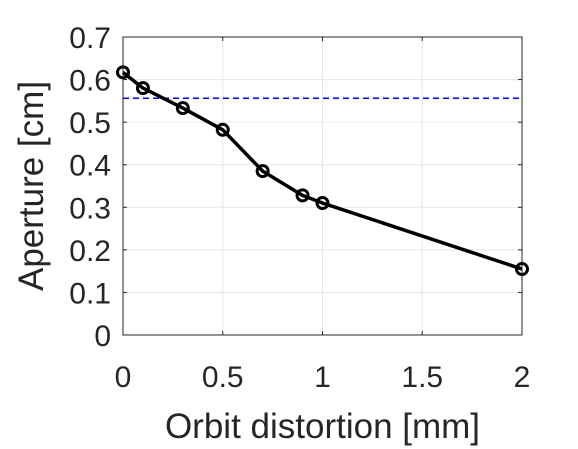 This screenshot has width=578, height=449. I want to click on y-tick-label: 0.1, so click(90, 293).